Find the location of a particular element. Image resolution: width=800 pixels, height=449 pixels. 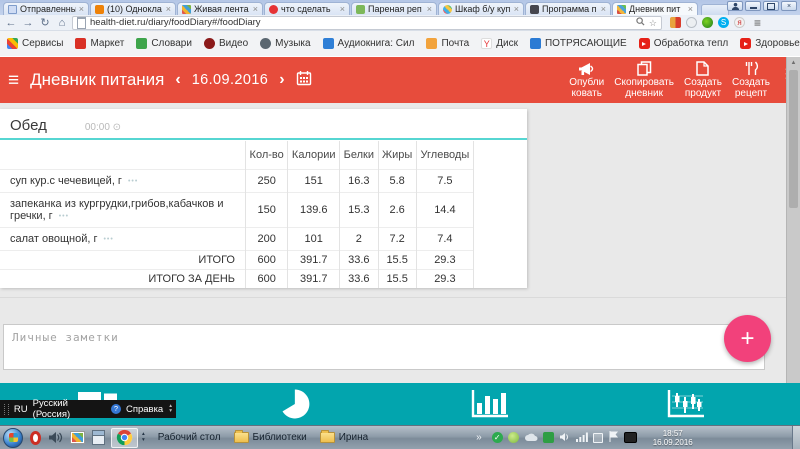

bookmark-ext-icon is located at coordinates (675, 22).